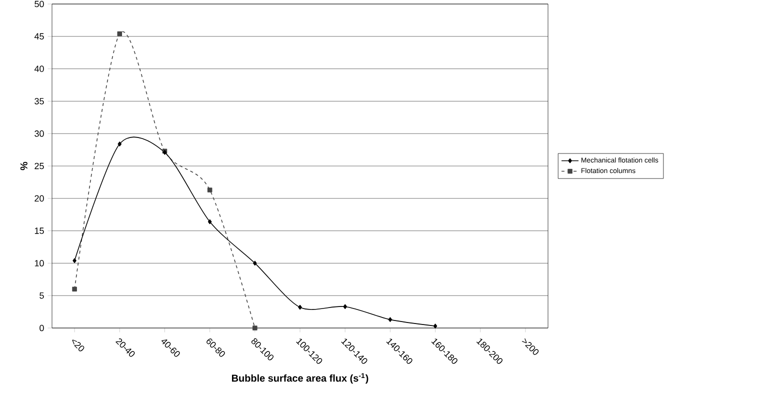  Describe the element at coordinates (39, 198) in the screenshot. I see `y-tick-label: 20` at that location.